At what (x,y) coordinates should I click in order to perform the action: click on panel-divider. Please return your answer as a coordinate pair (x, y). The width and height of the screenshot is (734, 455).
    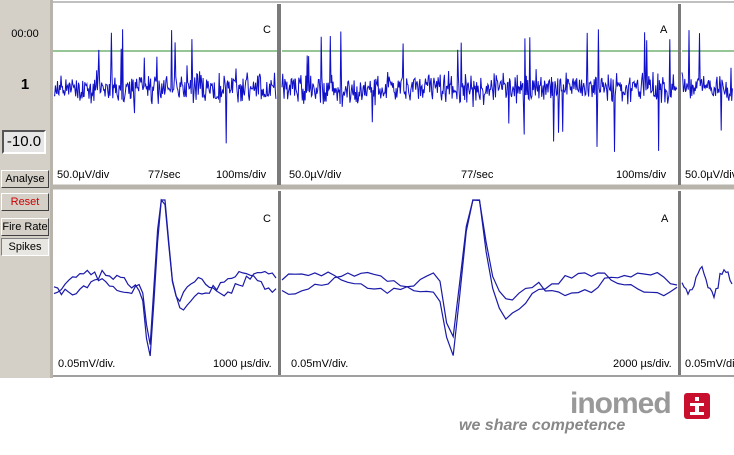
    Looking at the image, I should click on (51, 189).